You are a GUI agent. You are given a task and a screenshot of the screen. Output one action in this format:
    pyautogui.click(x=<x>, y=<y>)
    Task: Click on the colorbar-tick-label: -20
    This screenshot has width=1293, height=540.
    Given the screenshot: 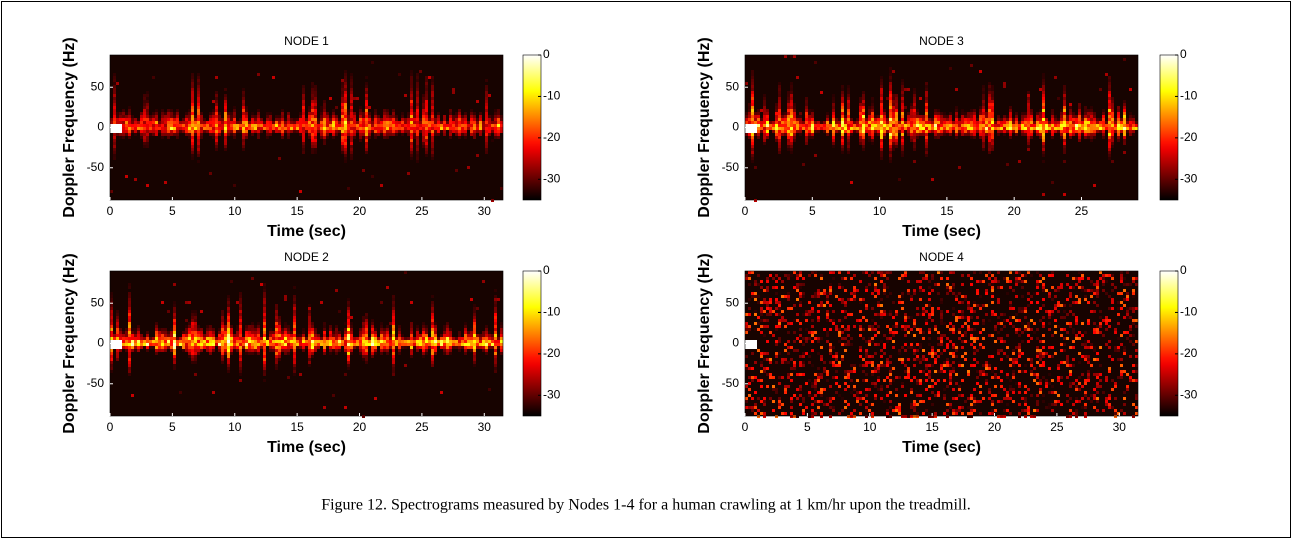 What is the action you would take?
    pyautogui.click(x=1189, y=137)
    